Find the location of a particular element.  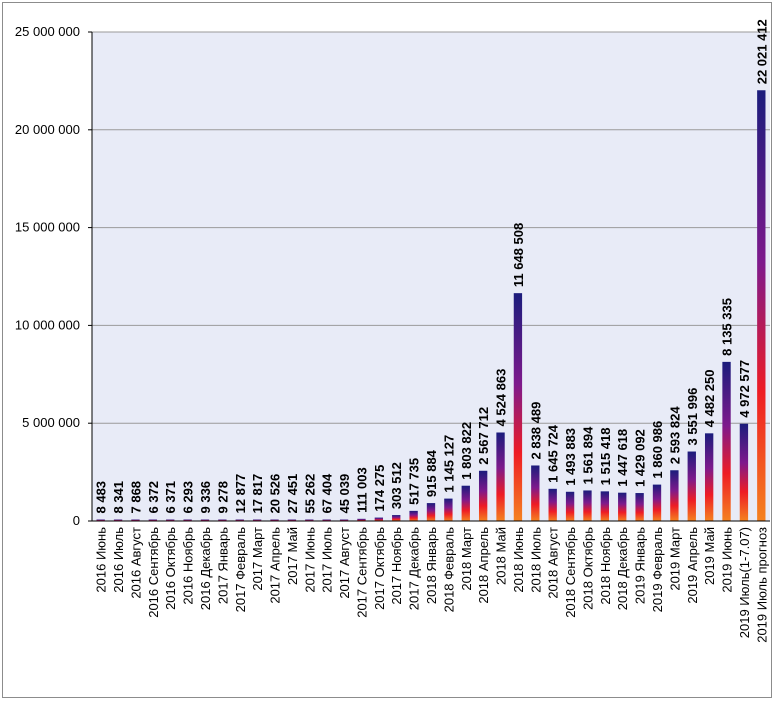

data-label: 6 372 is located at coordinates (153, 497).